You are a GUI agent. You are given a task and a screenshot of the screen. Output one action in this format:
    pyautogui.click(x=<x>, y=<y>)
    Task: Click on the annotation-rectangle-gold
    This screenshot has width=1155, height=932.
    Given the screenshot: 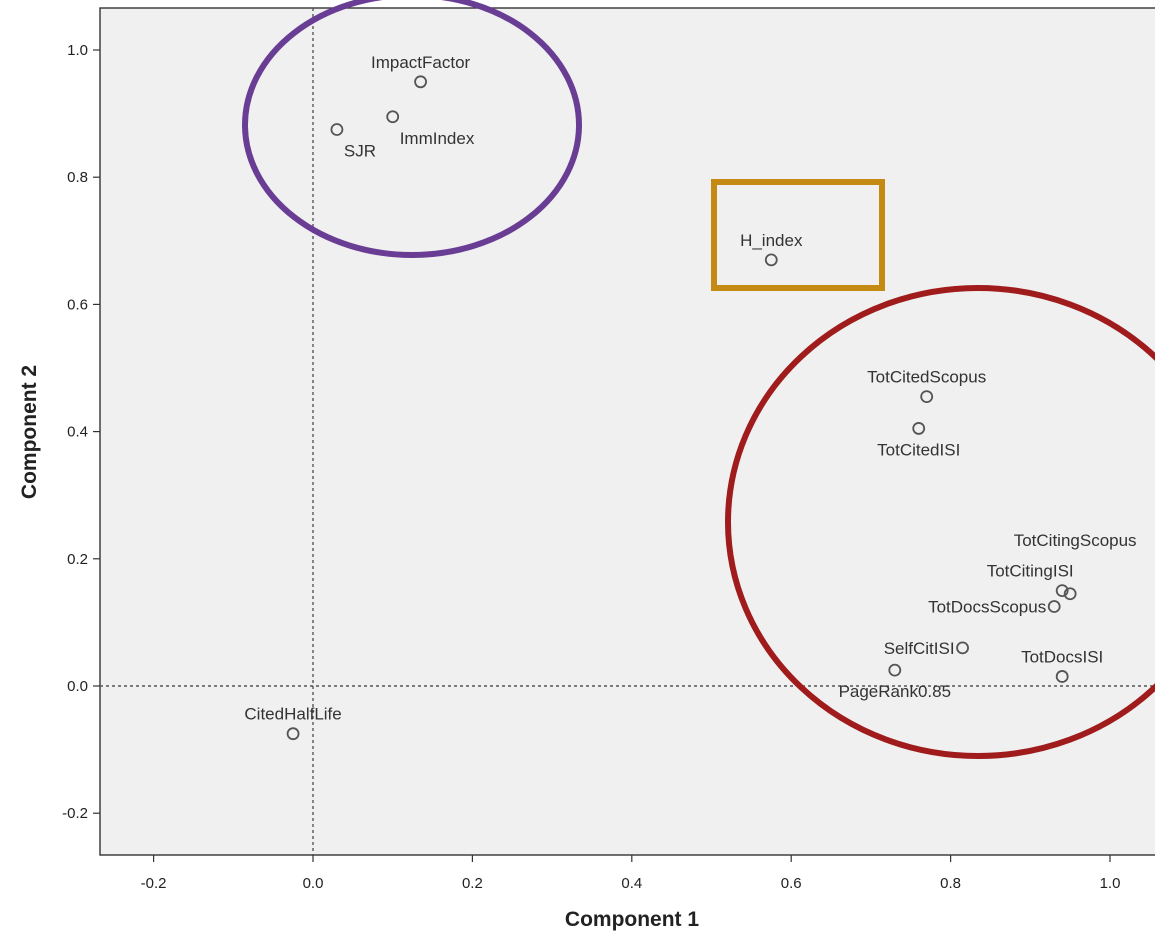 What is the action you would take?
    pyautogui.click(x=798, y=235)
    